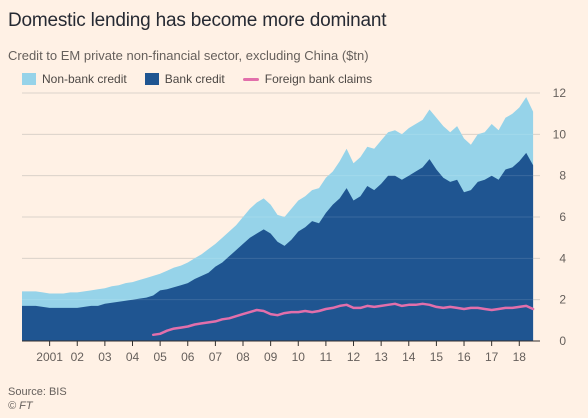  Describe the element at coordinates (492, 357) in the screenshot. I see `x-tick-label-17: 17` at that location.